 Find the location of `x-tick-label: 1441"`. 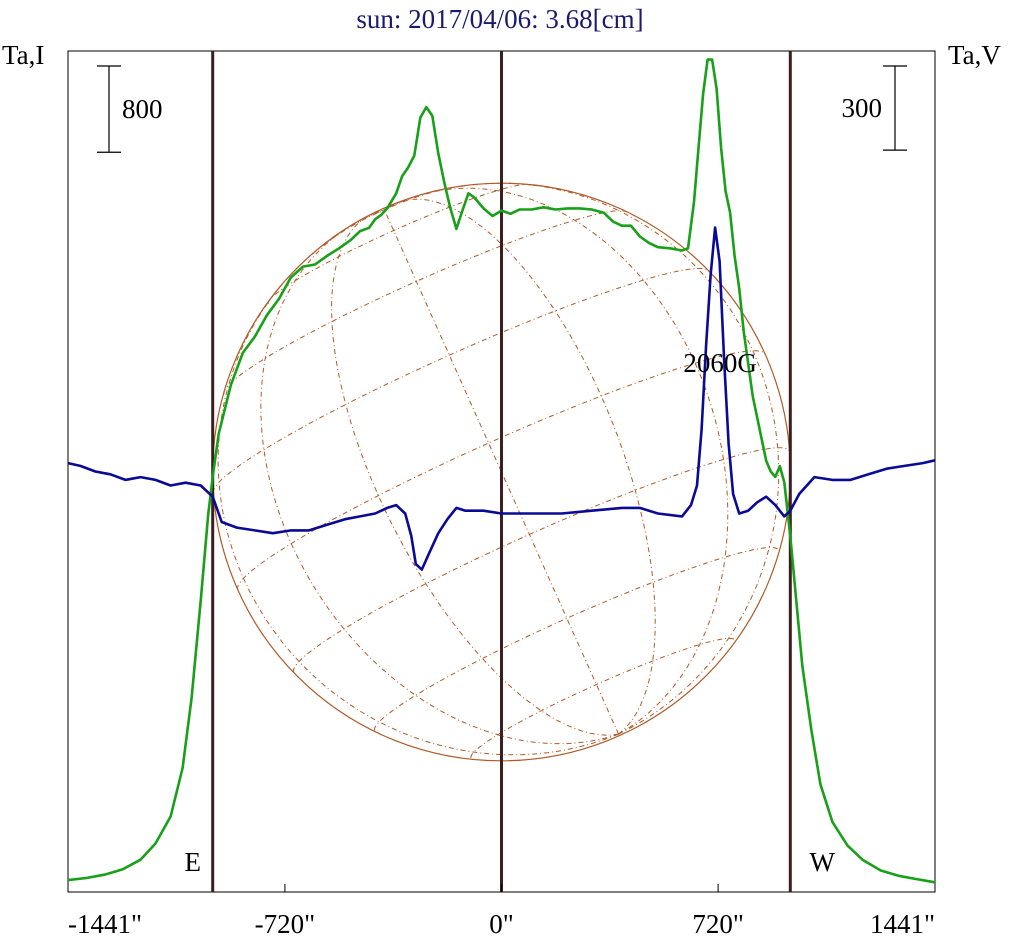

x-tick-label: 1441" is located at coordinates (902, 924).